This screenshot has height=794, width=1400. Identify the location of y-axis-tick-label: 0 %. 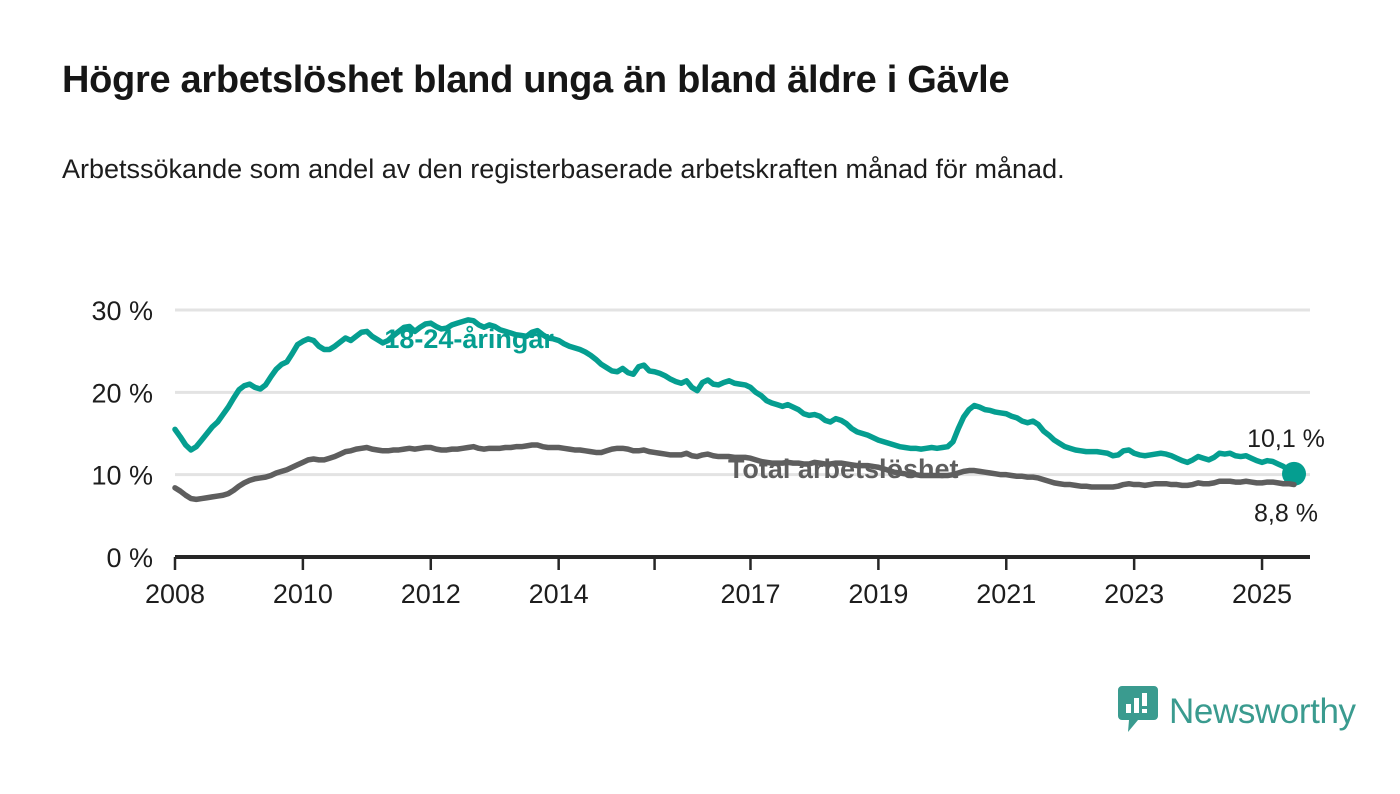
(129, 558).